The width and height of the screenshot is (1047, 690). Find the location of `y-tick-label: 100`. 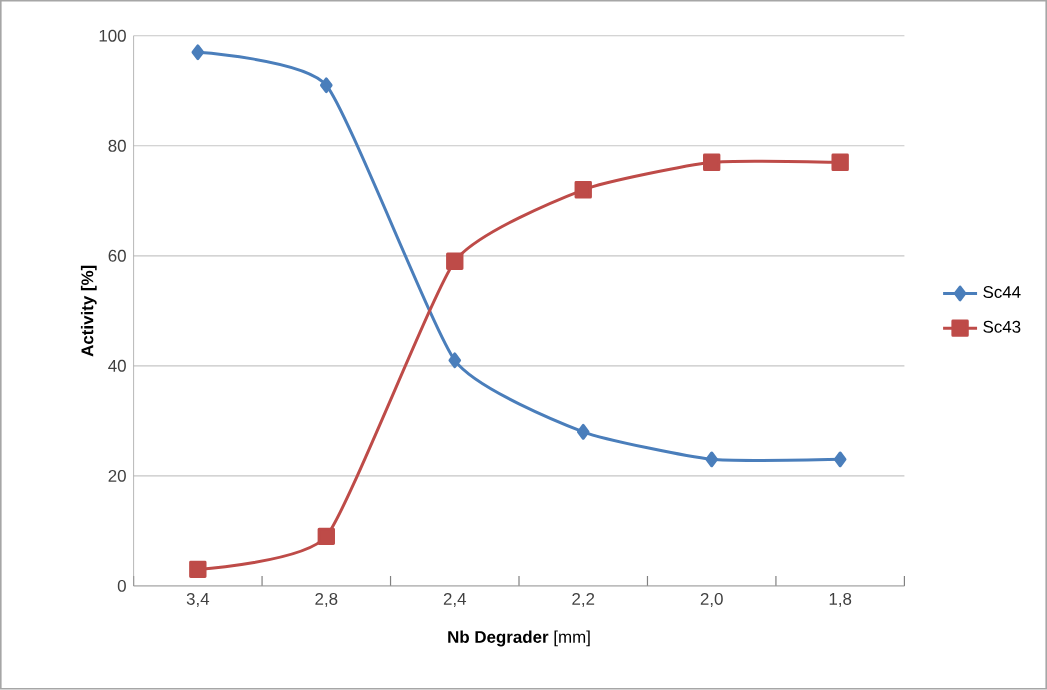

y-tick-label: 100 is located at coordinates (112, 36).